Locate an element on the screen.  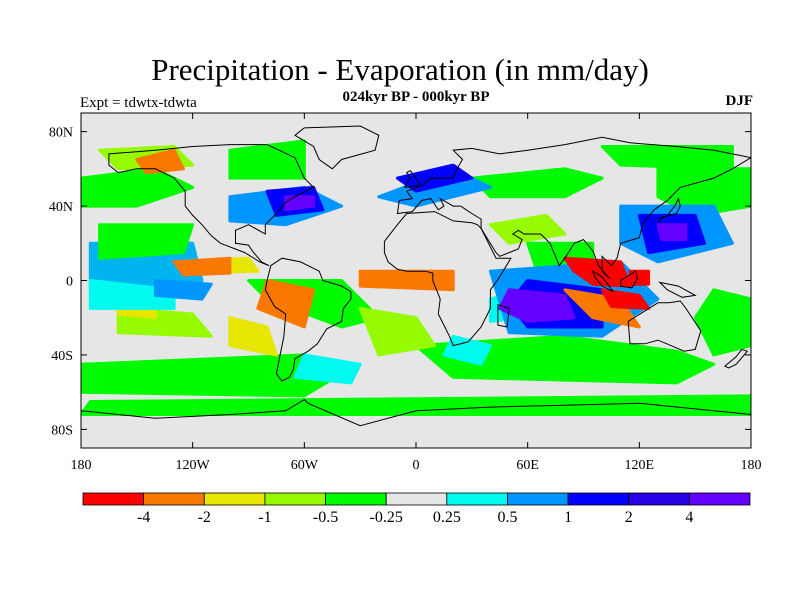
colorbar-label: -0.25 is located at coordinates (386, 517).